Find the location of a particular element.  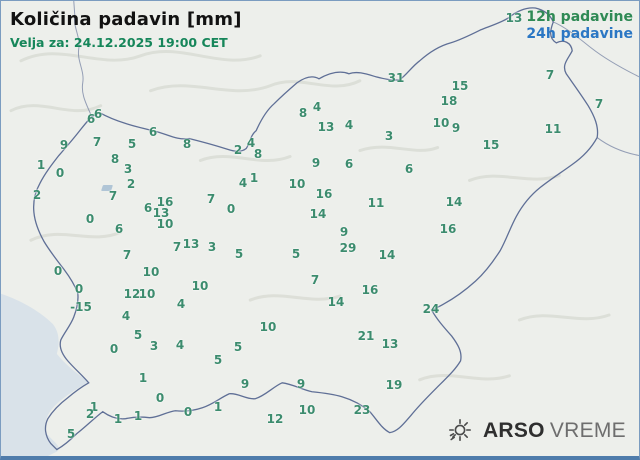

station-value: -15 is located at coordinates (81, 307).